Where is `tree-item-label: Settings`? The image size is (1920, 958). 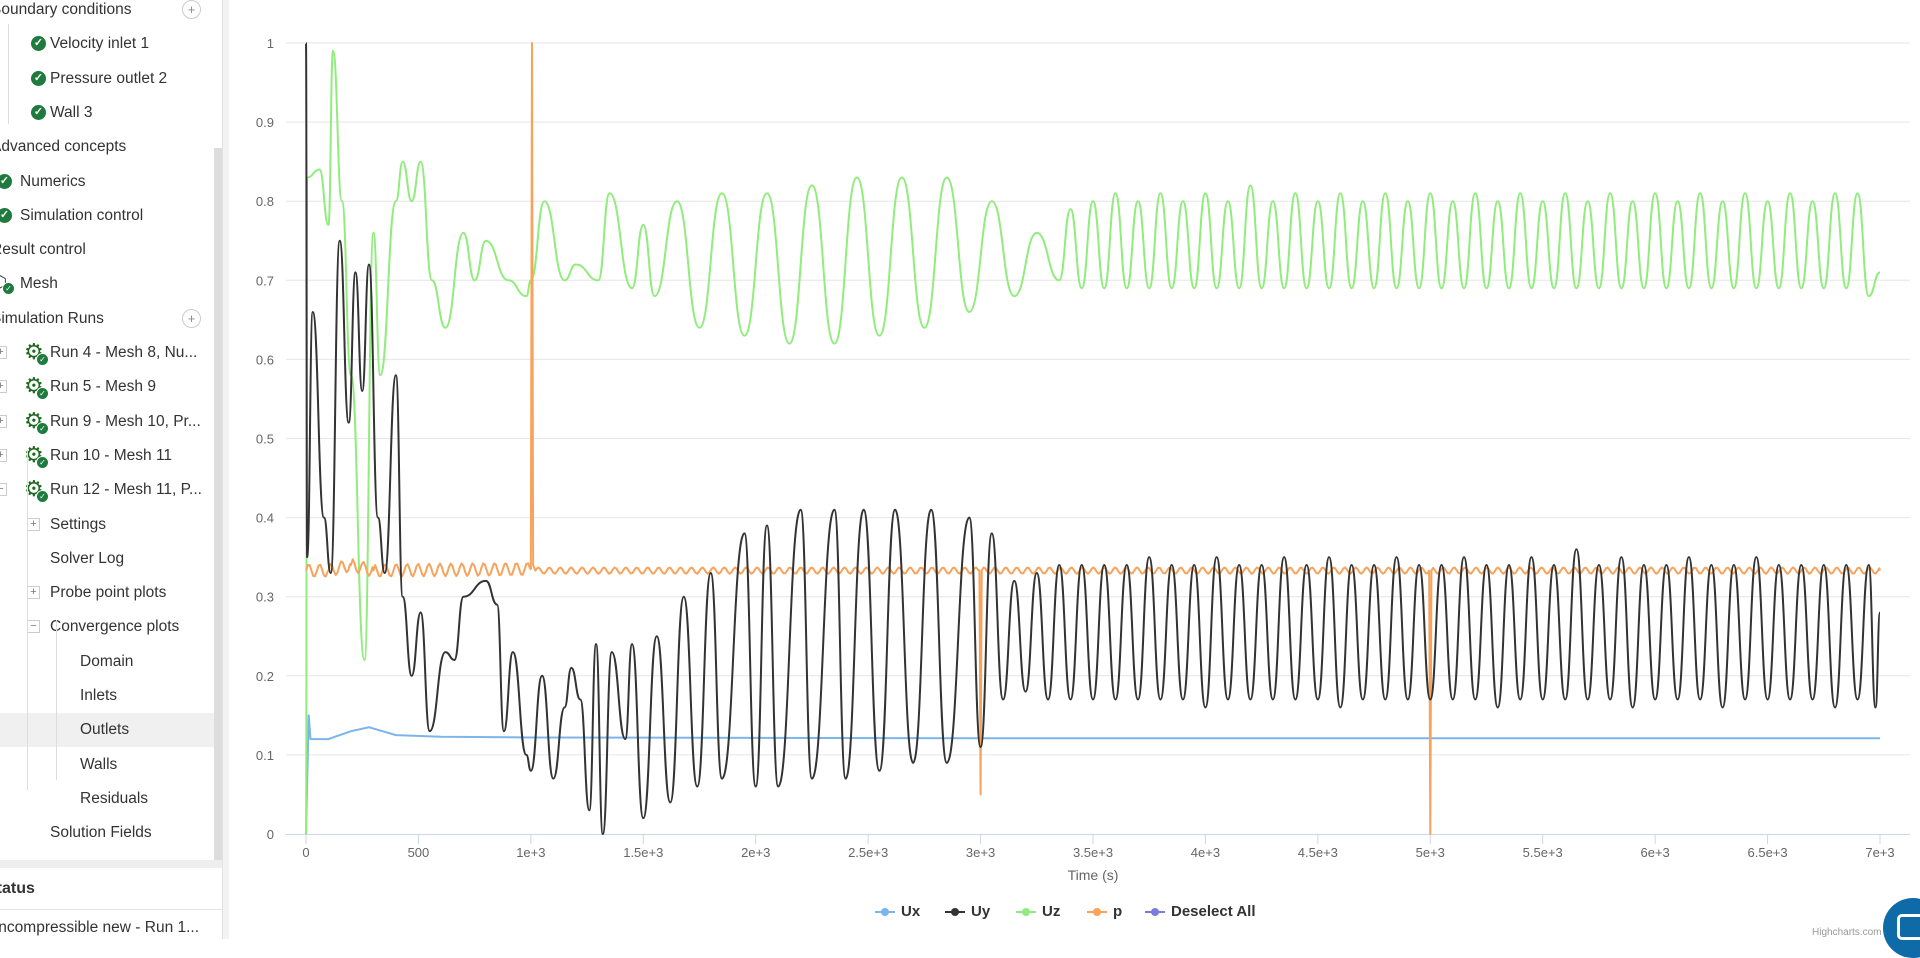 tree-item-label: Settings is located at coordinates (78, 524).